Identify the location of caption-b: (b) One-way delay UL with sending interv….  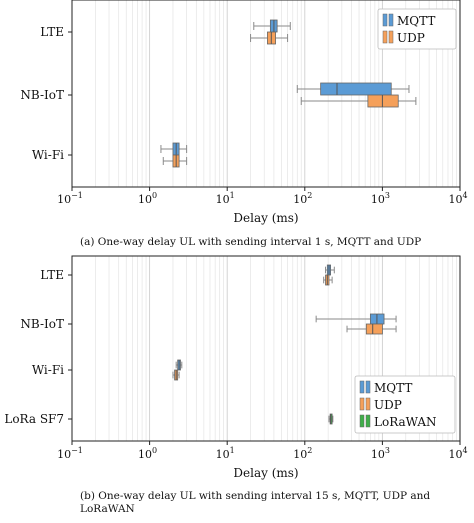
(255, 502).